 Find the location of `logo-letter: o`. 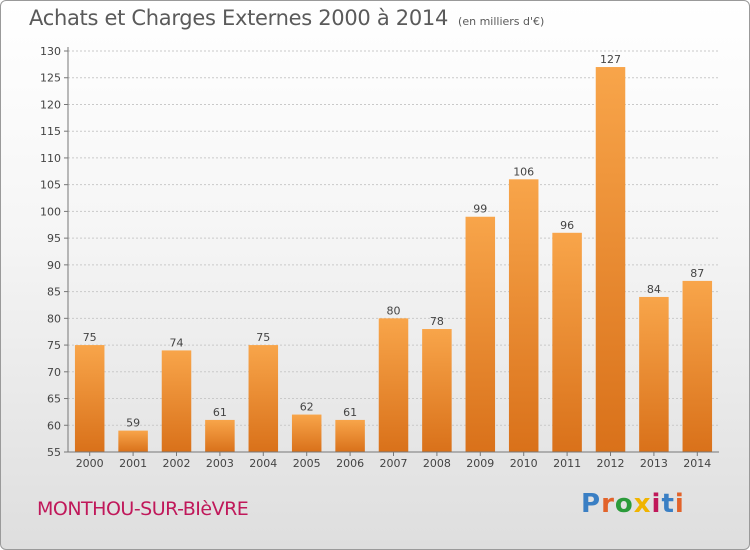

logo-letter: o is located at coordinates (624, 504).